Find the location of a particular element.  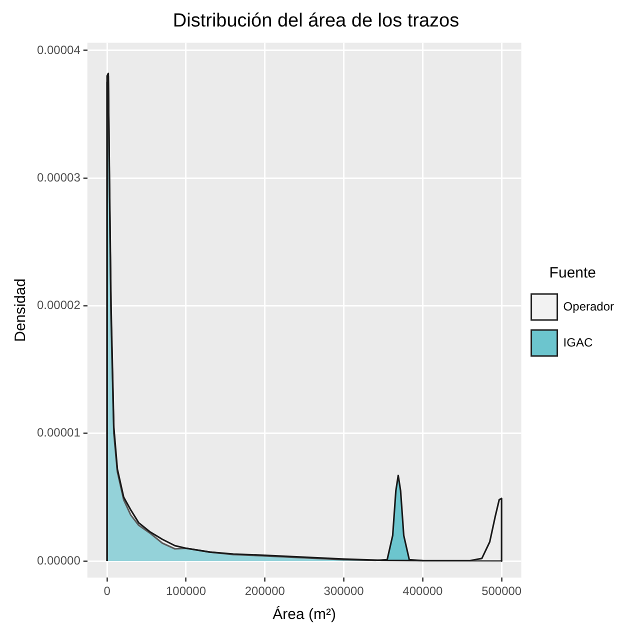

x-axis-title: Área (m²) is located at coordinates (304, 614).